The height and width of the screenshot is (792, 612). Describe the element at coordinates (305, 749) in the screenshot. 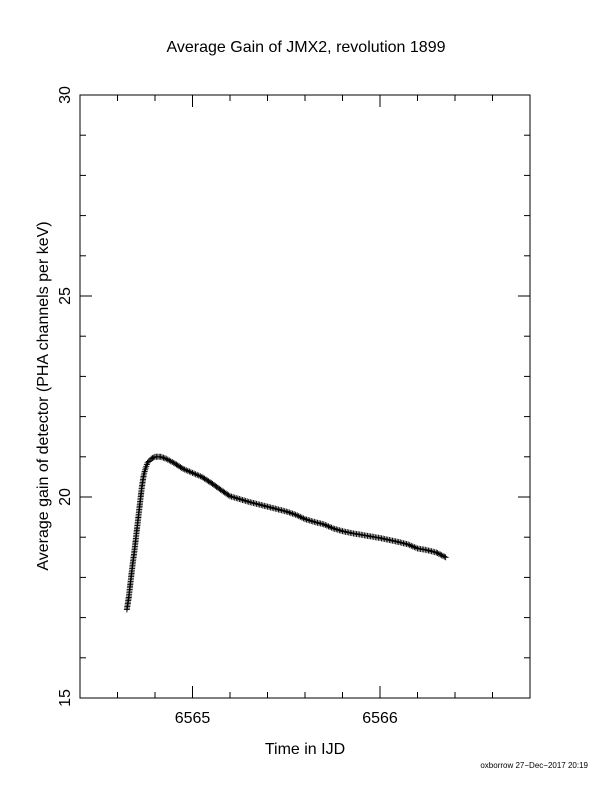

I see `x-axis-label: Time in IJD` at that location.